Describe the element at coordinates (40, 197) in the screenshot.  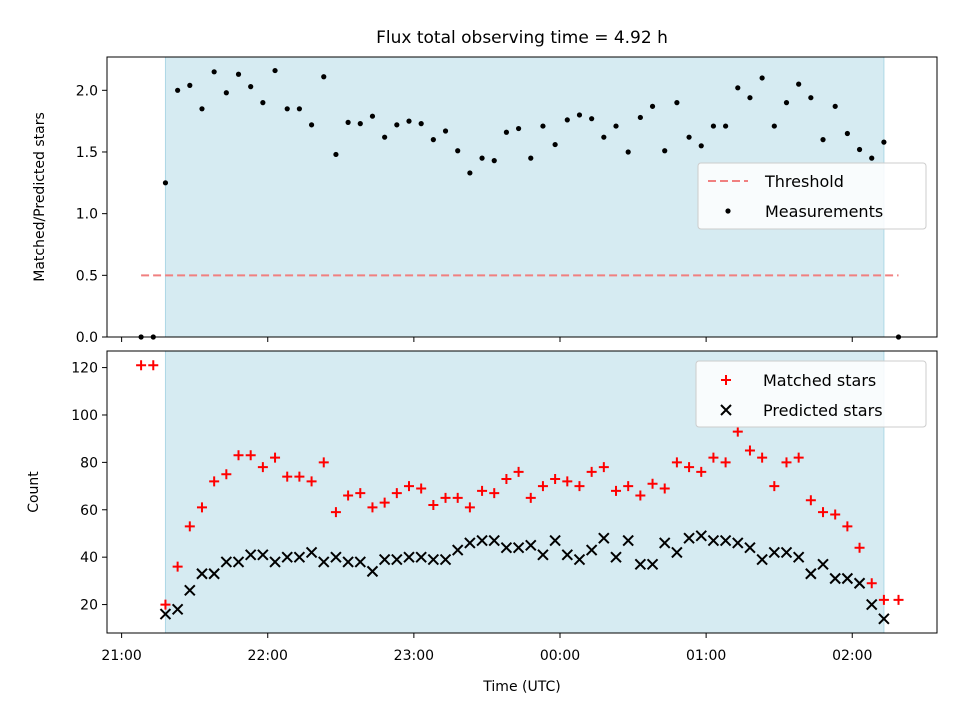
I see `ratio-y-axis-label: Matched/Predicted stars` at that location.